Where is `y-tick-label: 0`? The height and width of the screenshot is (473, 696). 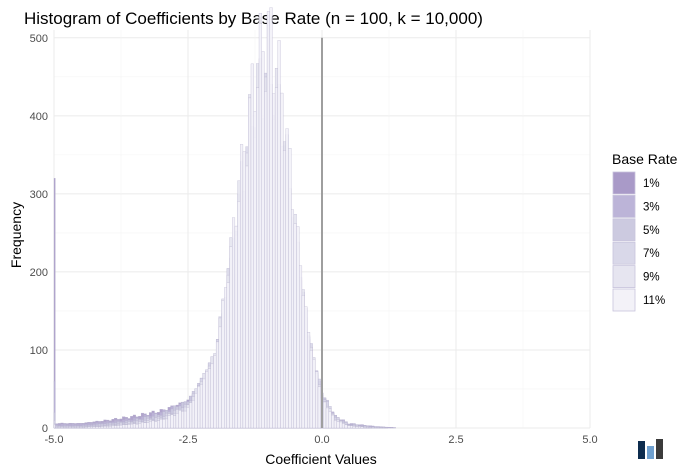
y-tick-label: 0 is located at coordinates (45, 429).